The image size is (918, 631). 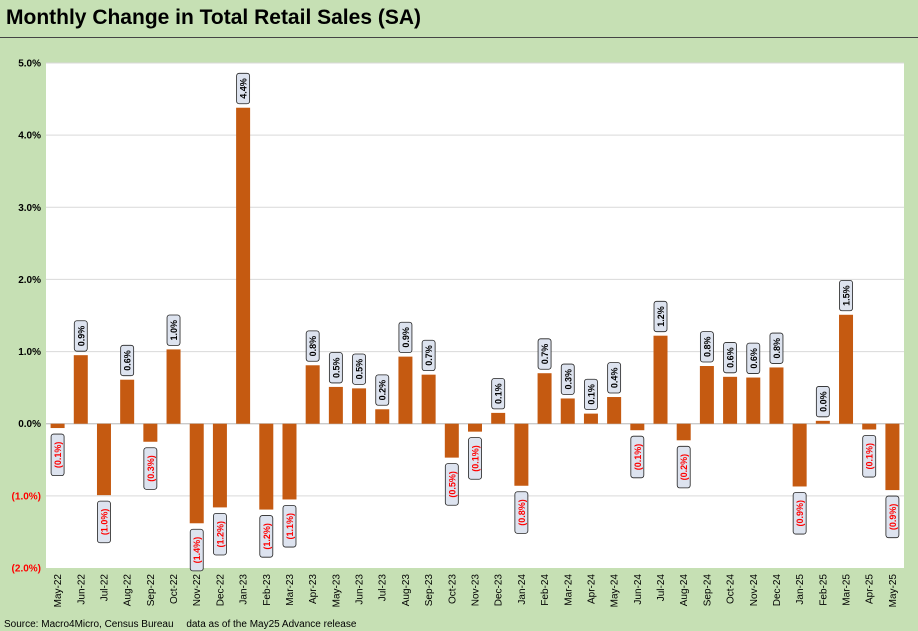 I want to click on x-tick-label: Oct-22, so click(x=174, y=589).